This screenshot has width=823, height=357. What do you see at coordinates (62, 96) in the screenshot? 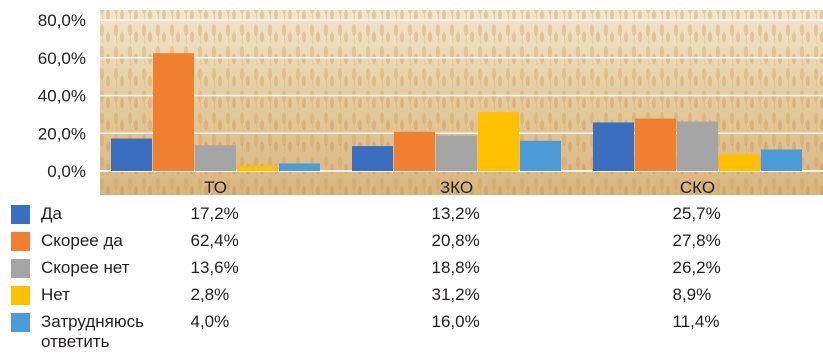
I see `y-tick-label: 40,0%` at bounding box center [62, 96].